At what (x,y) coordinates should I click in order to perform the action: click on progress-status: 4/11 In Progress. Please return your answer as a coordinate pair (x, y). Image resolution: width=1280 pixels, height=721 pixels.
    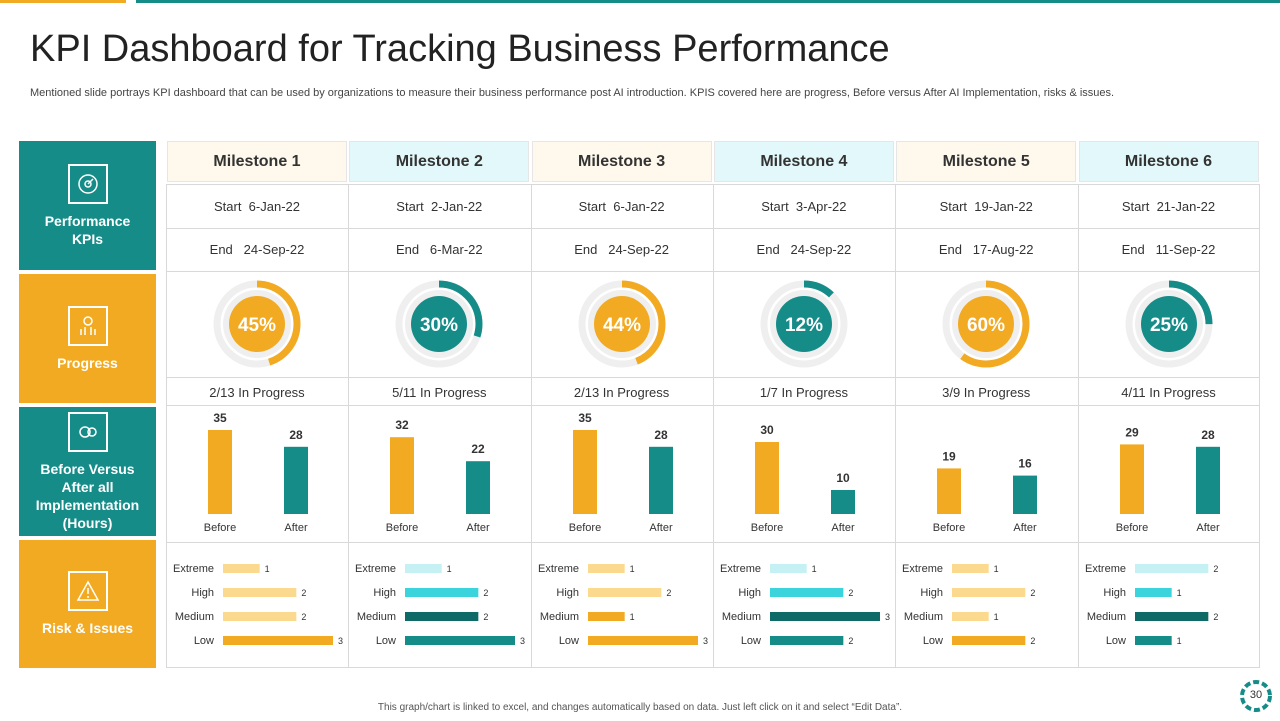
    Looking at the image, I should click on (1168, 392).